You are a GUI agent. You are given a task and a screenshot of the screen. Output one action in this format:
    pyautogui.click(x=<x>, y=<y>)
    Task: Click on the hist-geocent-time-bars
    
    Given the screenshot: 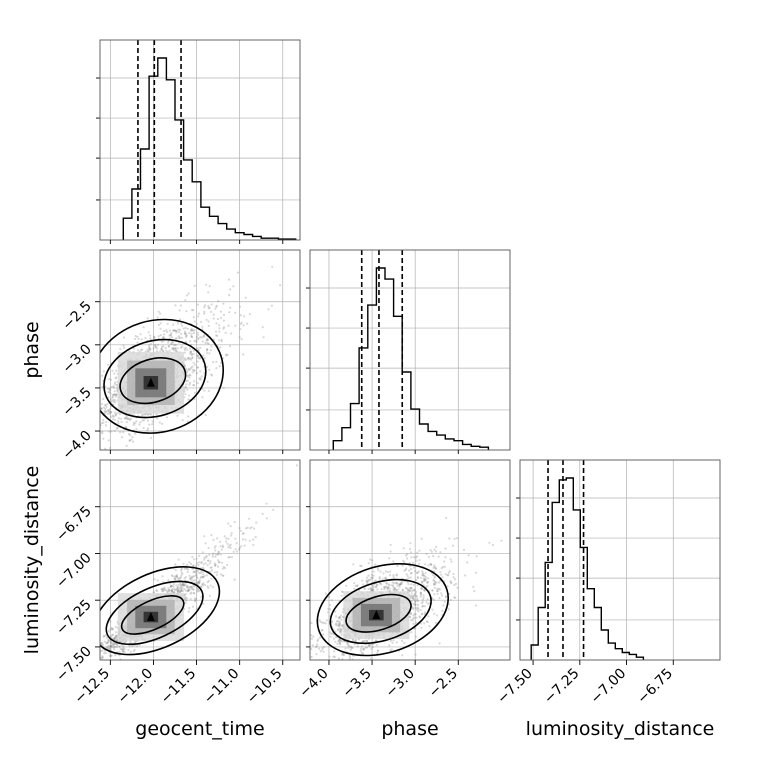 What is the action you would take?
    pyautogui.click(x=209, y=148)
    